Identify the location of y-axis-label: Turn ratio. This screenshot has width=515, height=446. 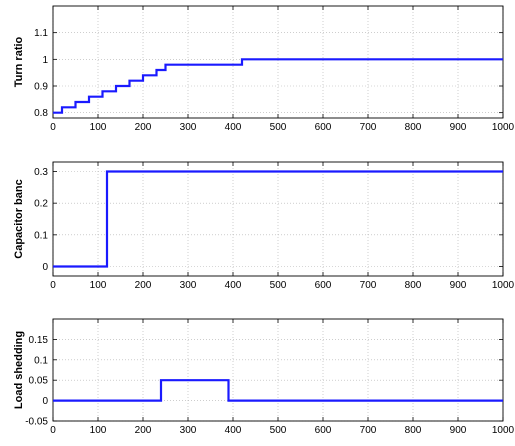
(19, 61).